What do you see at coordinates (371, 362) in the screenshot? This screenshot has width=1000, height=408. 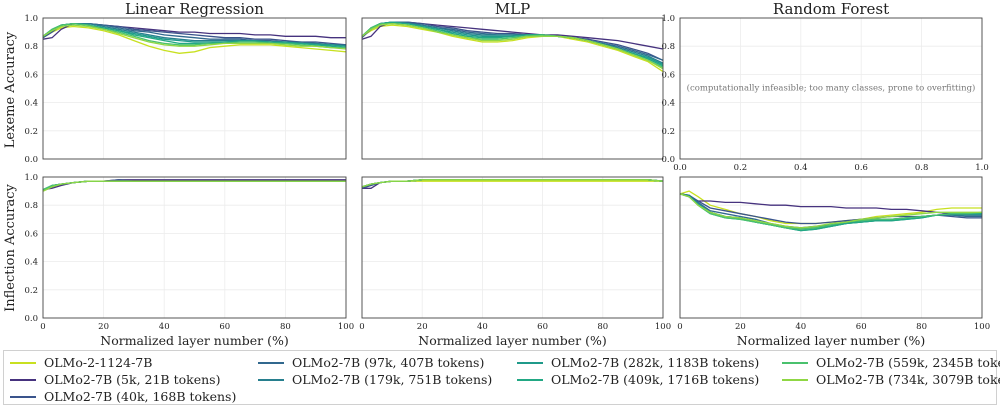 I see `legend-item: OLMo2-7B (97k, 407B tokens)` at bounding box center [371, 362].